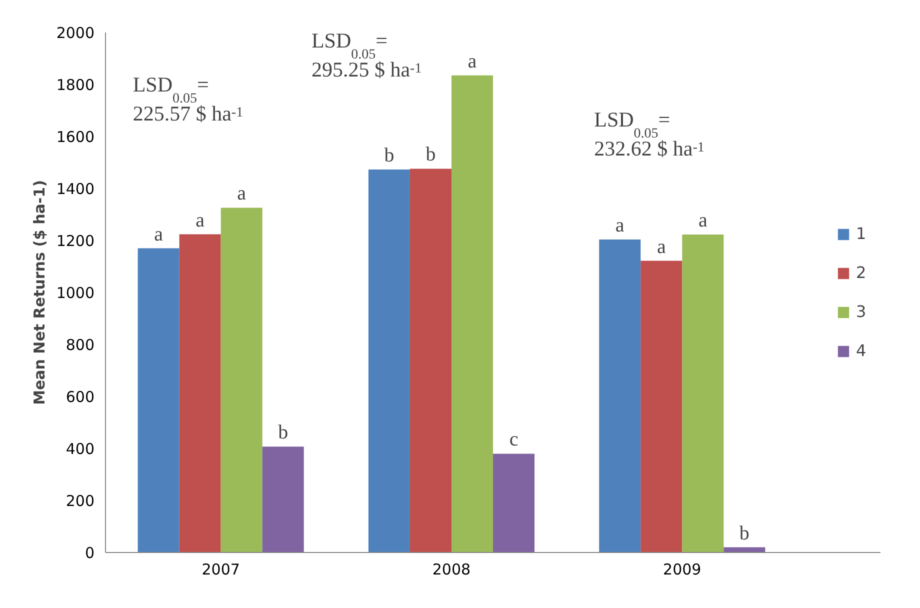 The width and height of the screenshot is (920, 608). I want to click on y-tick-label: 1200, so click(75, 241).